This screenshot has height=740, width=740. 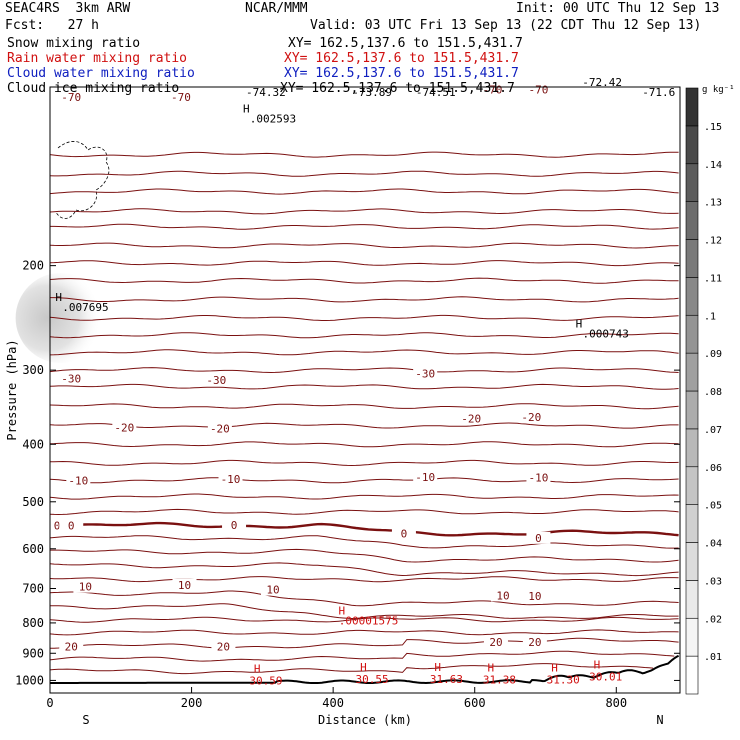 What do you see at coordinates (365, 720) in the screenshot?
I see `x-axis-title: Distance (km)` at bounding box center [365, 720].